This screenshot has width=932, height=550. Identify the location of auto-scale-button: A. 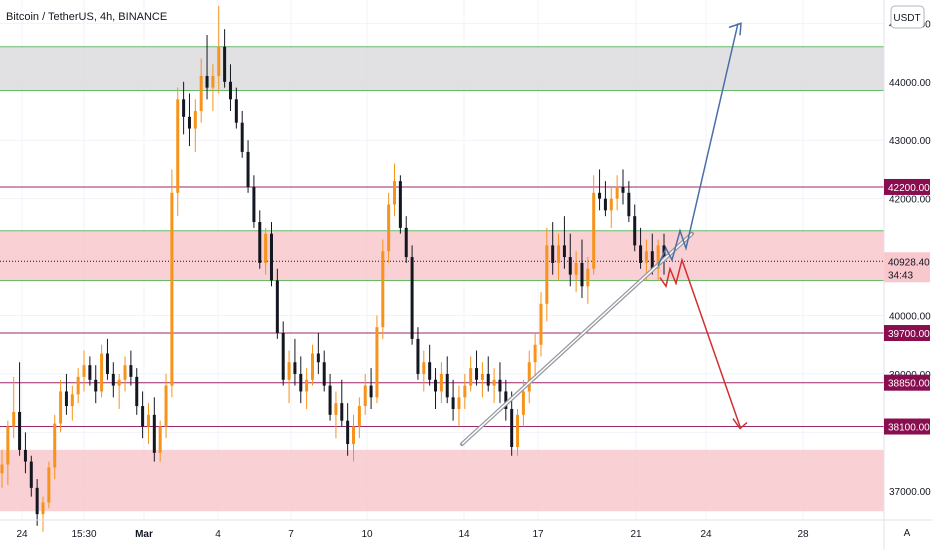
(907, 533).